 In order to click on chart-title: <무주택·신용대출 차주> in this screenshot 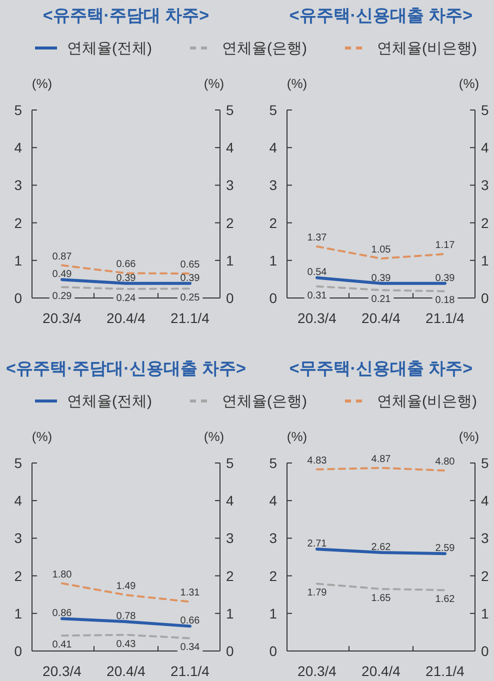, I will do `click(381, 368)`.